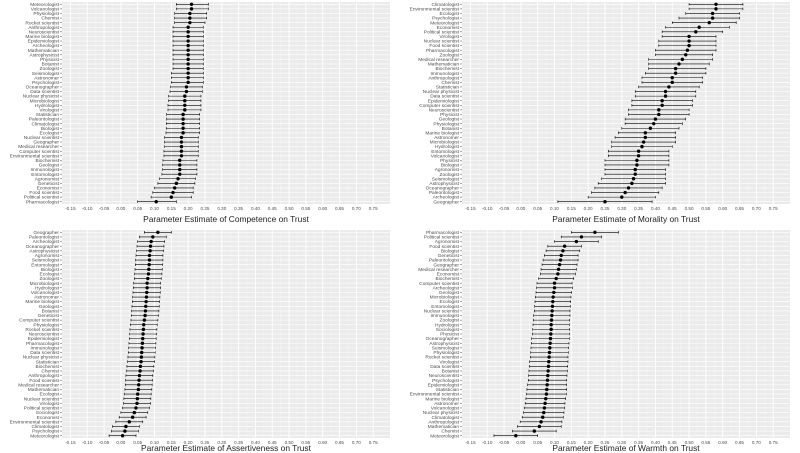 This screenshot has height=453, width=800. What do you see at coordinates (43, 202) in the screenshot?
I see `category-label: Pharmacologist` at bounding box center [43, 202].